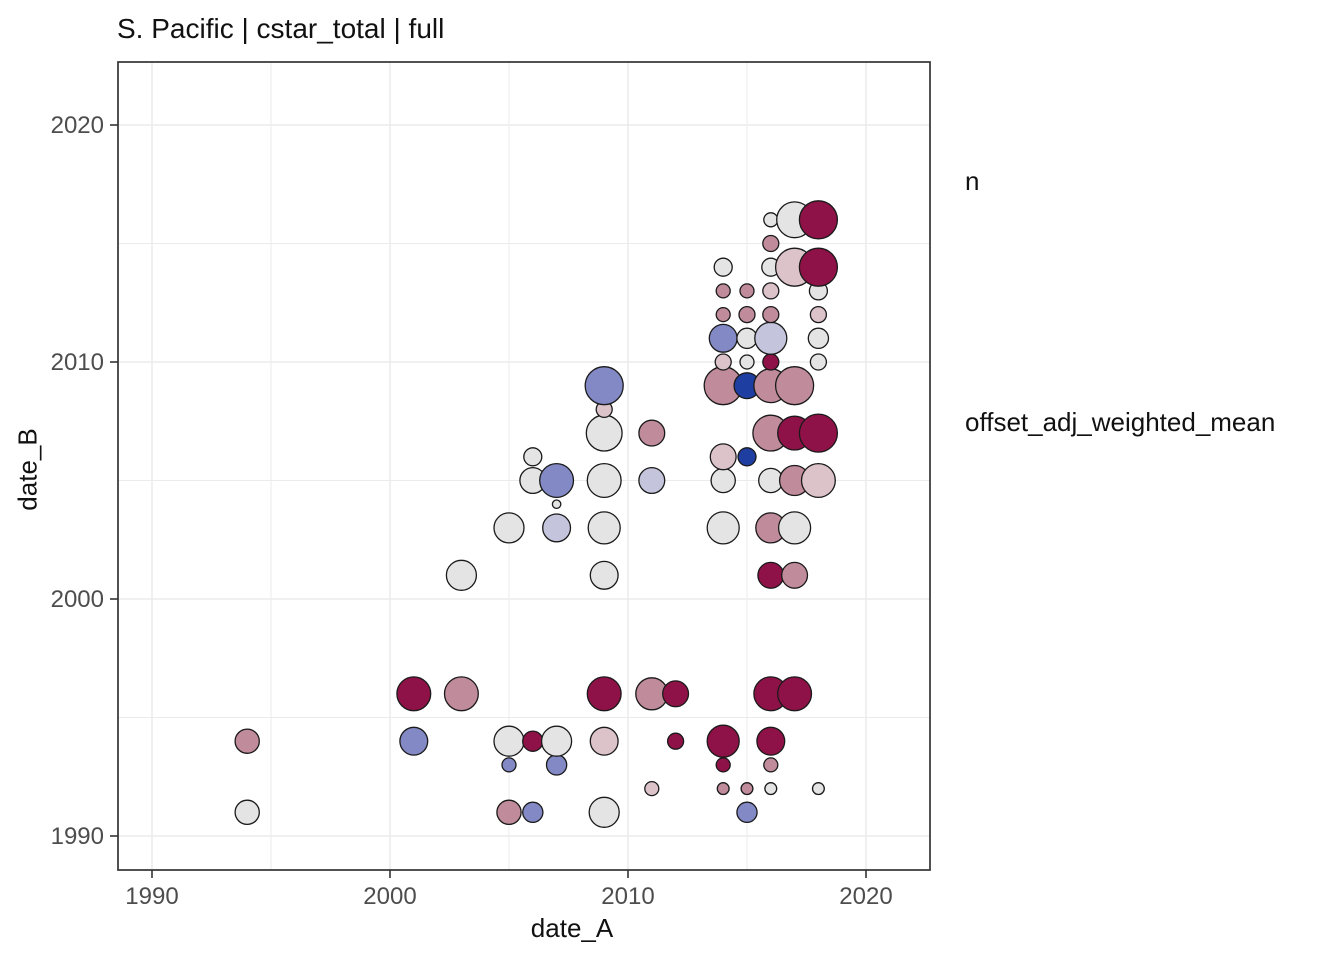 This screenshot has height=960, width=1344. What do you see at coordinates (77, 599) in the screenshot?
I see `y-tick-label: 2000` at bounding box center [77, 599].